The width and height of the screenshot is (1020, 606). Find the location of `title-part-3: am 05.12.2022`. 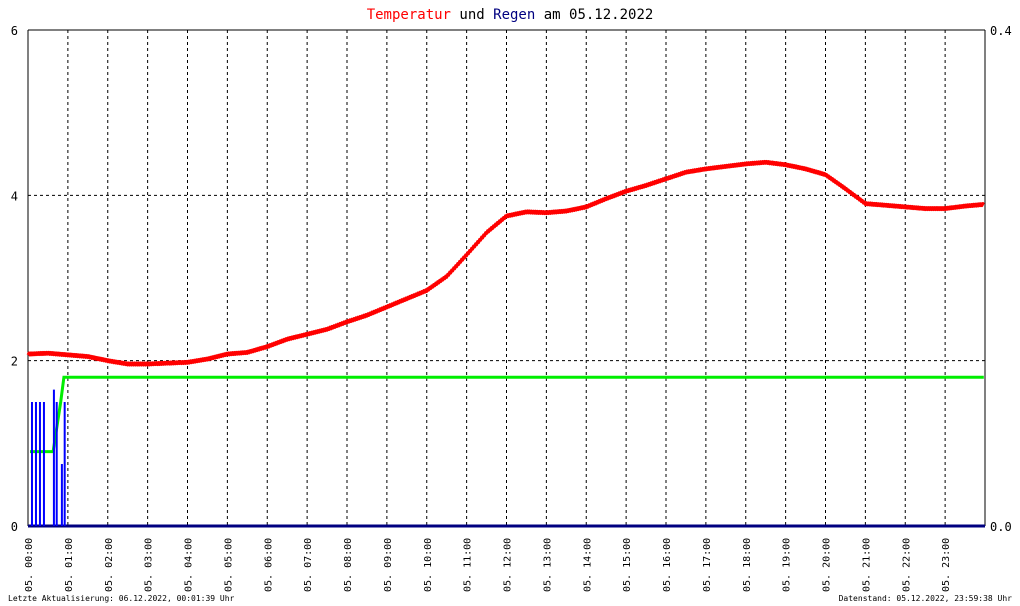

title-part-3: am 05.12.2022 is located at coordinates (594, 15).